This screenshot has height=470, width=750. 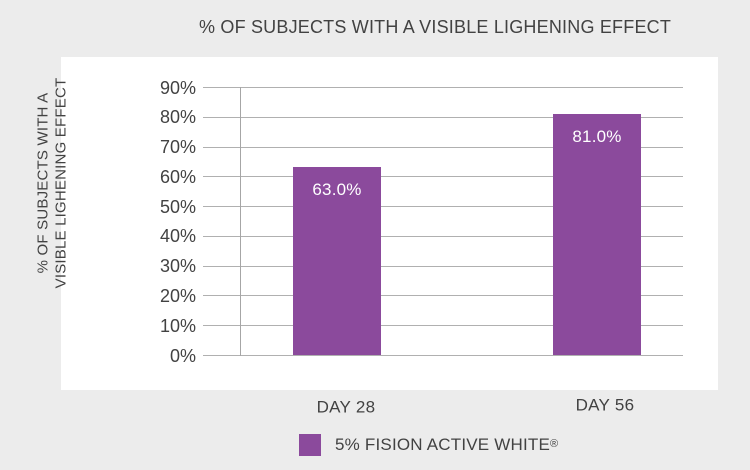 I want to click on gridline-50-, so click(x=443, y=207).